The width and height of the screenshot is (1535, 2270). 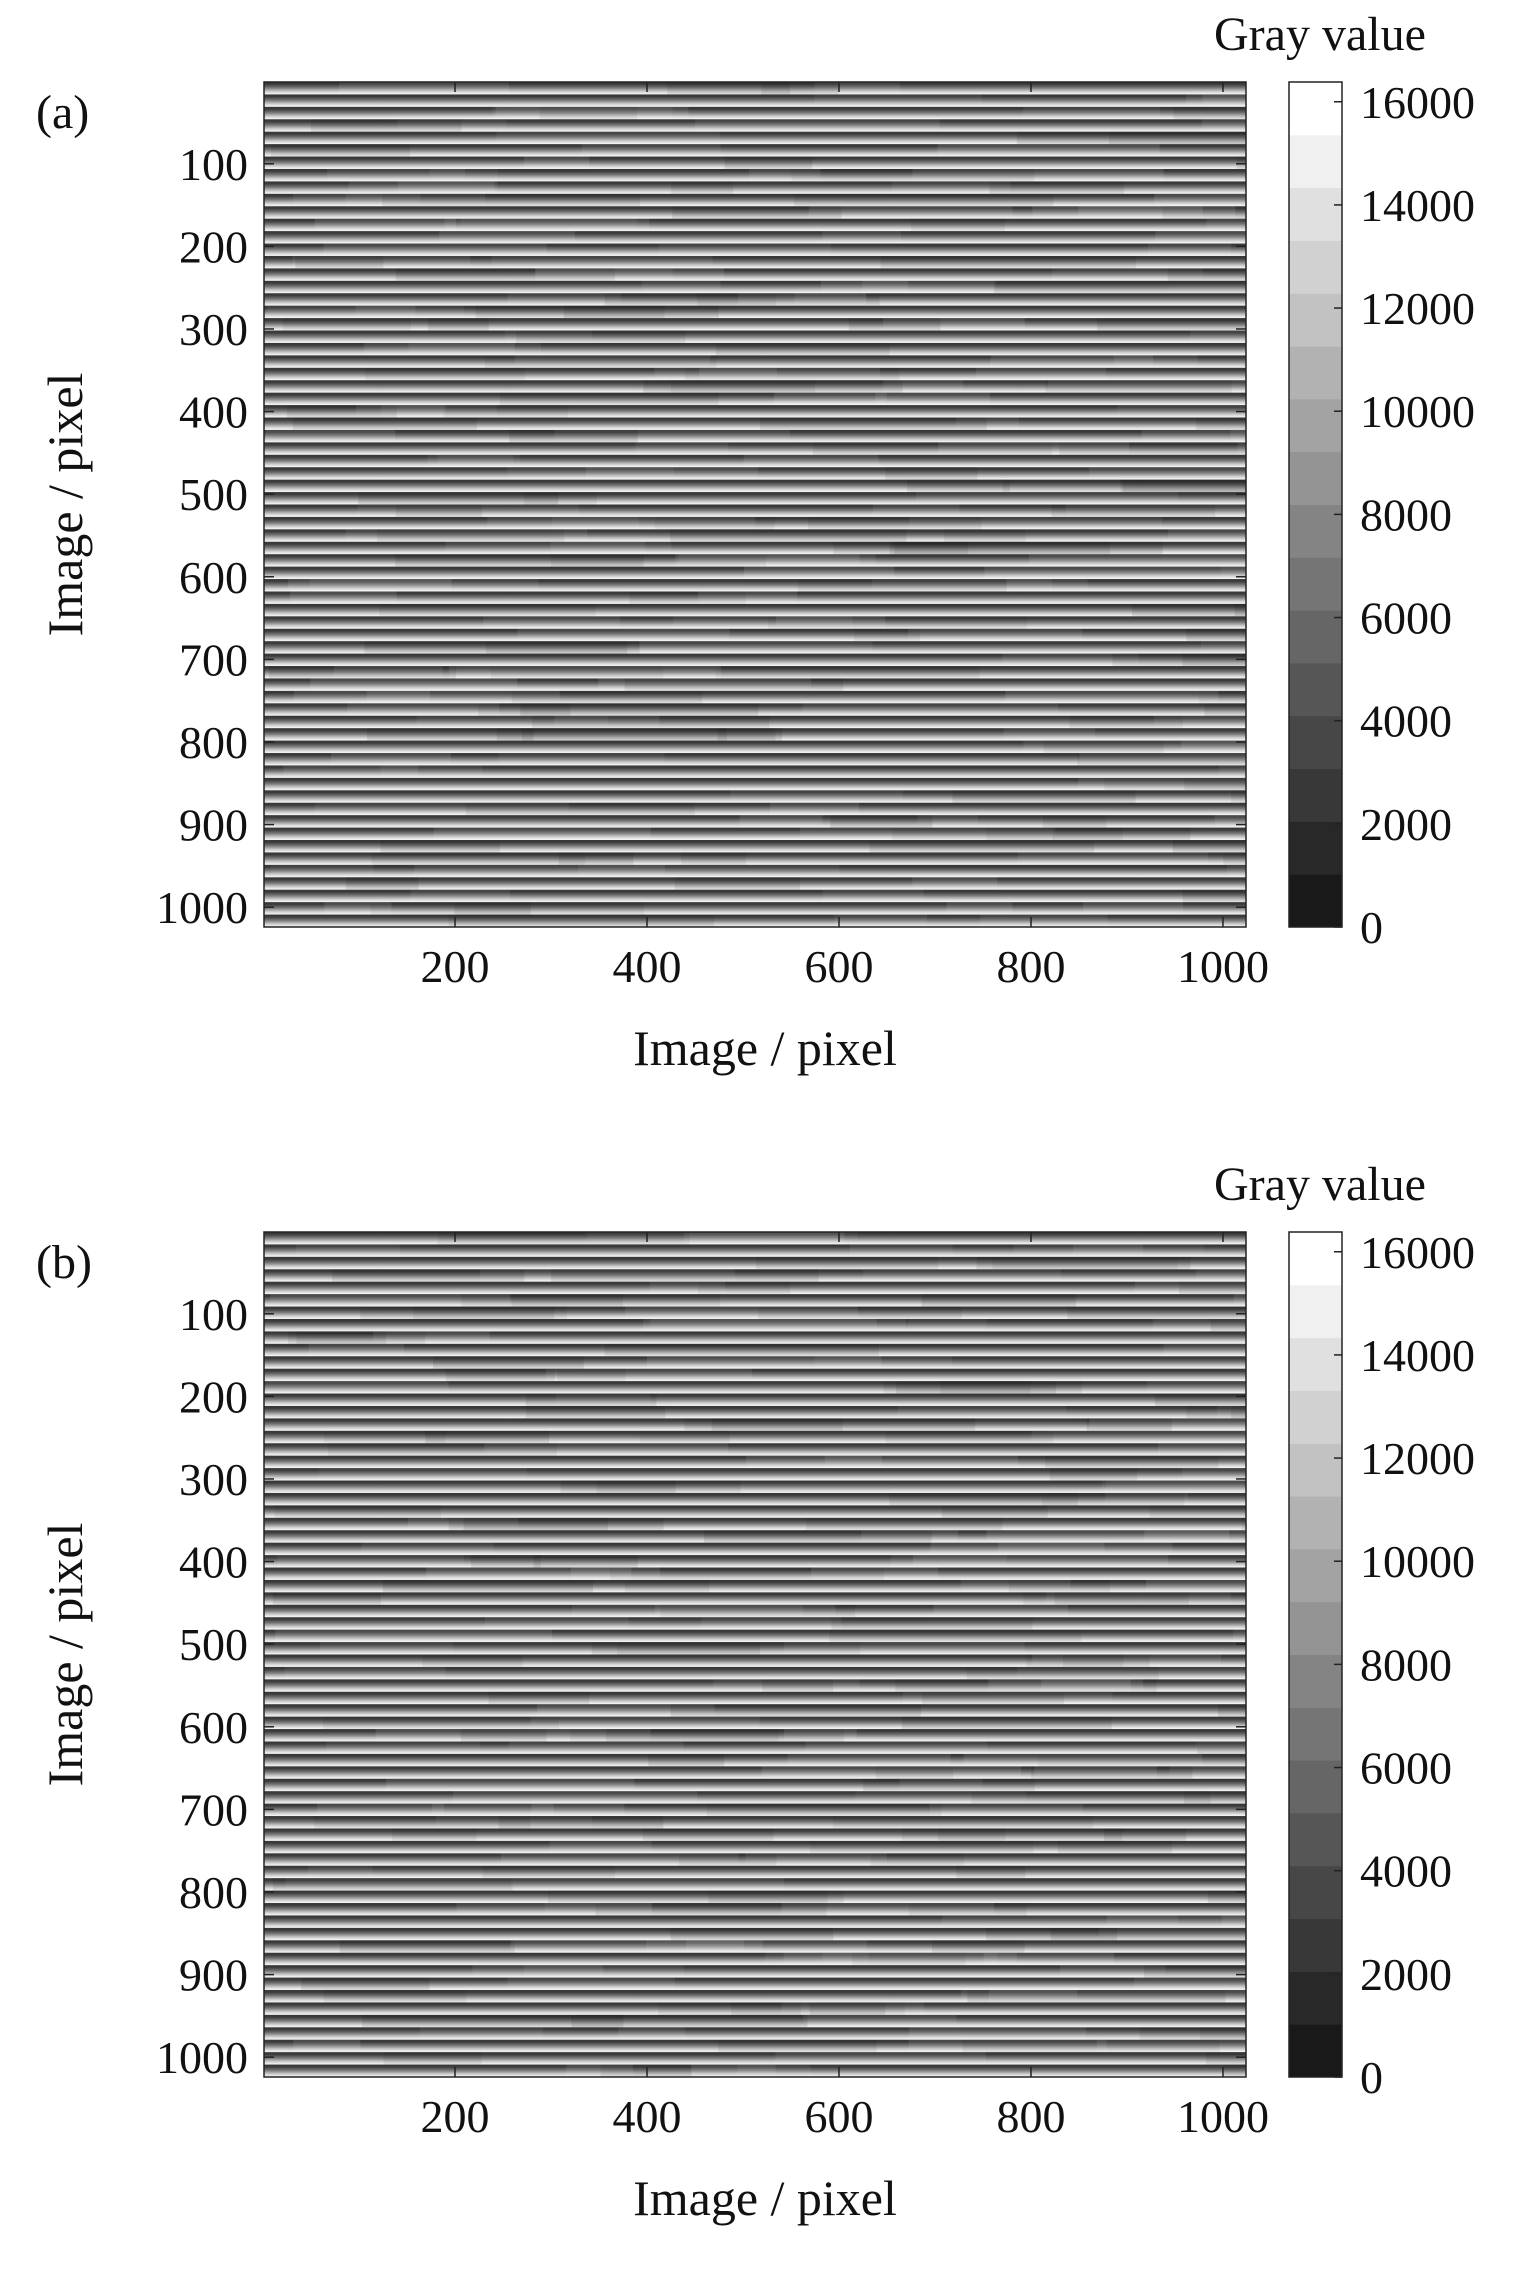 I want to click on colorbar-tick-label: 12000, so click(x=1417, y=308).